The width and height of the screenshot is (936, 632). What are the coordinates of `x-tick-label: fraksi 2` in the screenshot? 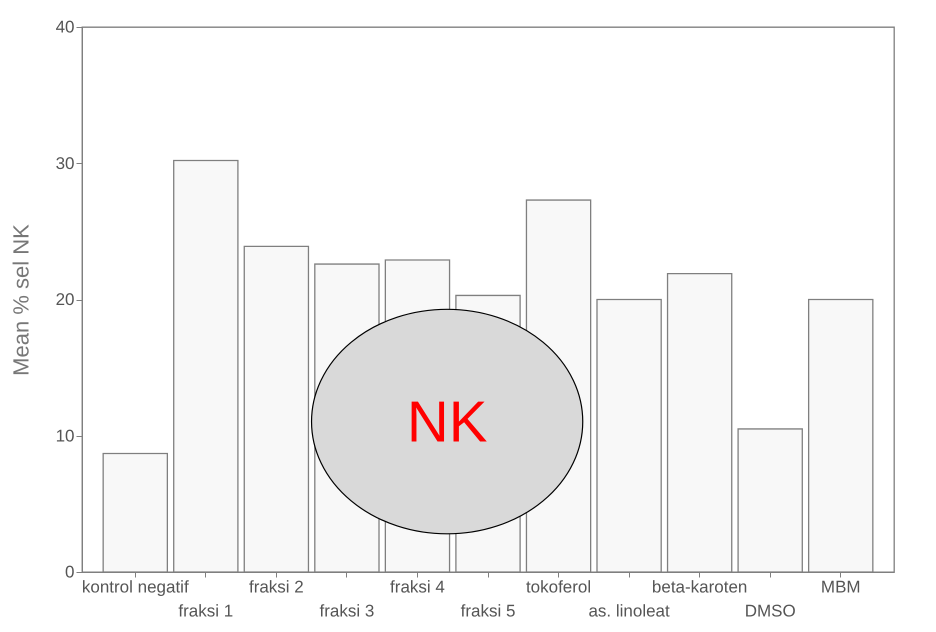 It's located at (276, 587).